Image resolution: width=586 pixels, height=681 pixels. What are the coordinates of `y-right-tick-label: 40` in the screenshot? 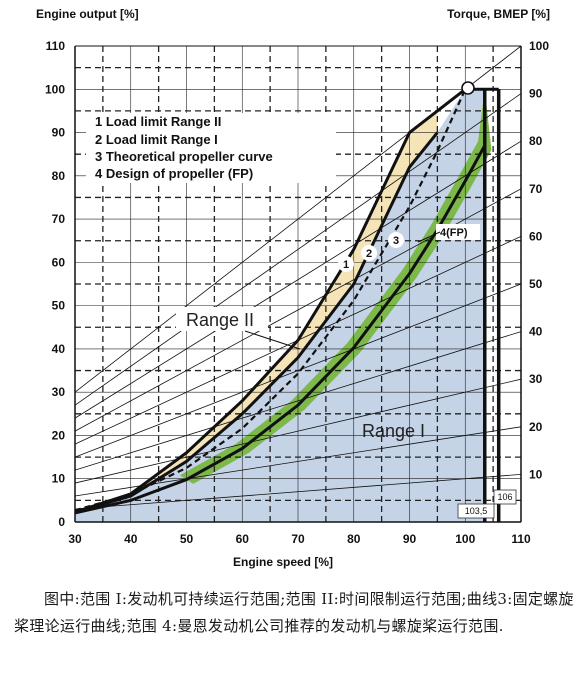 It's located at (536, 332).